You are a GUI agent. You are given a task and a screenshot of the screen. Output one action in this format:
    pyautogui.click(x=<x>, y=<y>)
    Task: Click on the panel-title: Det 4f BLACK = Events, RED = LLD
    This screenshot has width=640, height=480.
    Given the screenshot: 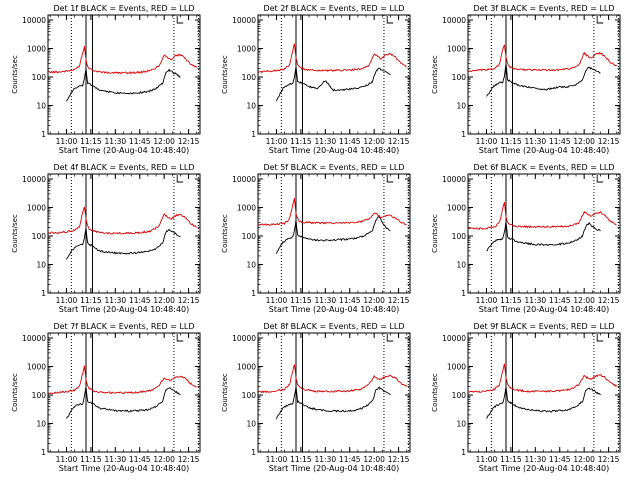 What is the action you would take?
    pyautogui.click(x=123, y=167)
    